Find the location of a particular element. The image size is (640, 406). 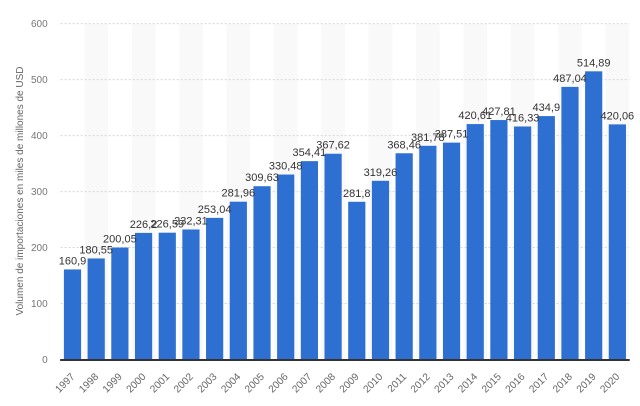

svg-text: 226,2 is located at coordinates (144, 225).